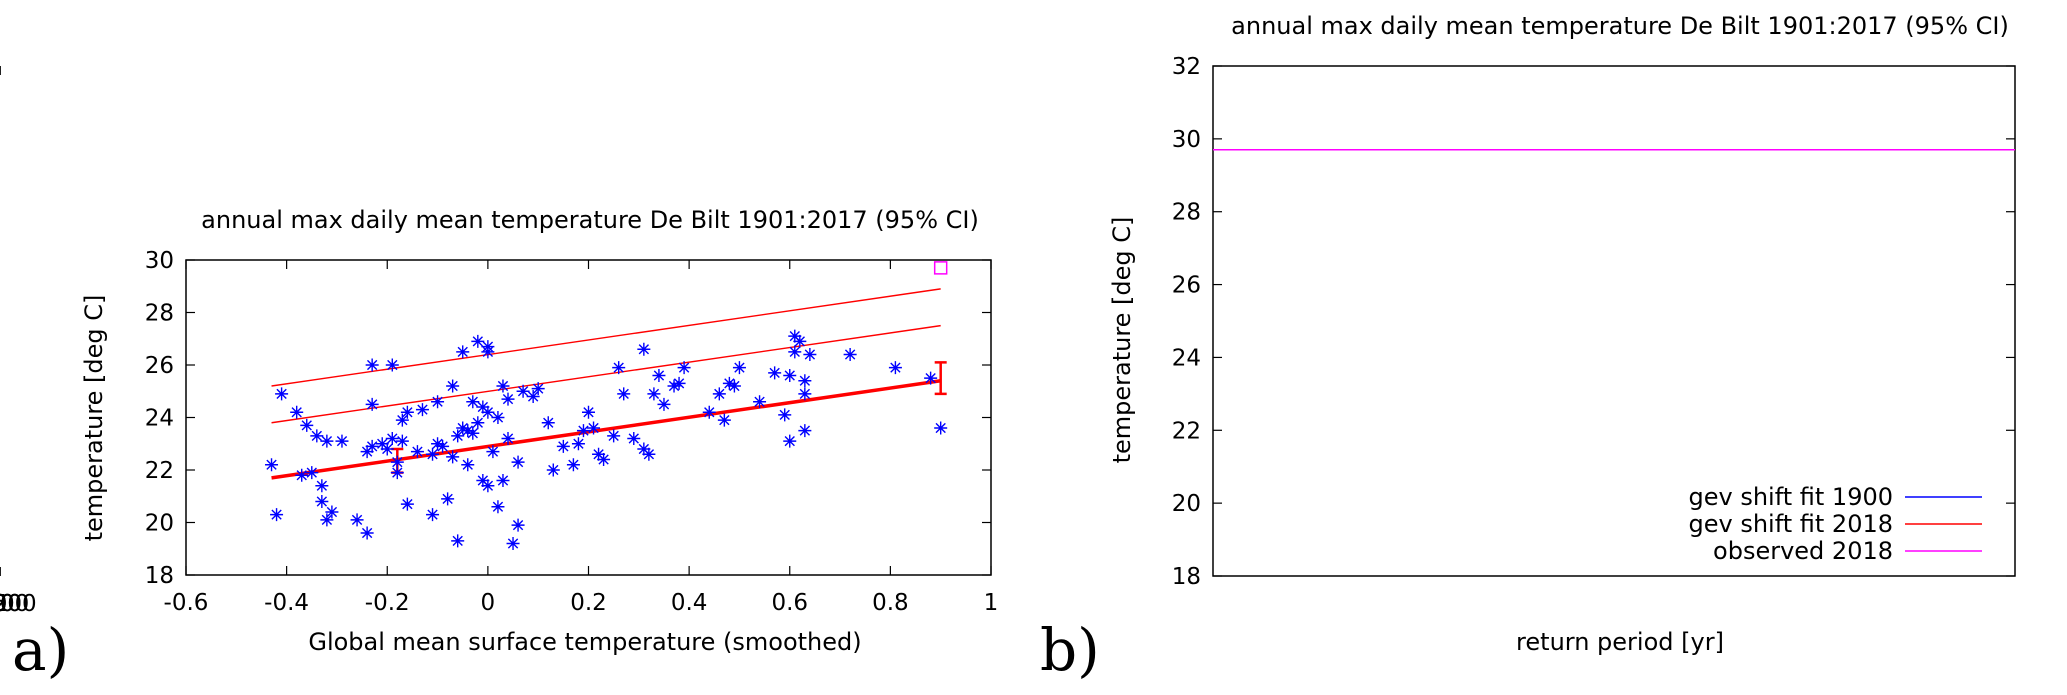 The height and width of the screenshot is (695, 2067). I want to click on legend-label: observed 2018, so click(1803, 551).